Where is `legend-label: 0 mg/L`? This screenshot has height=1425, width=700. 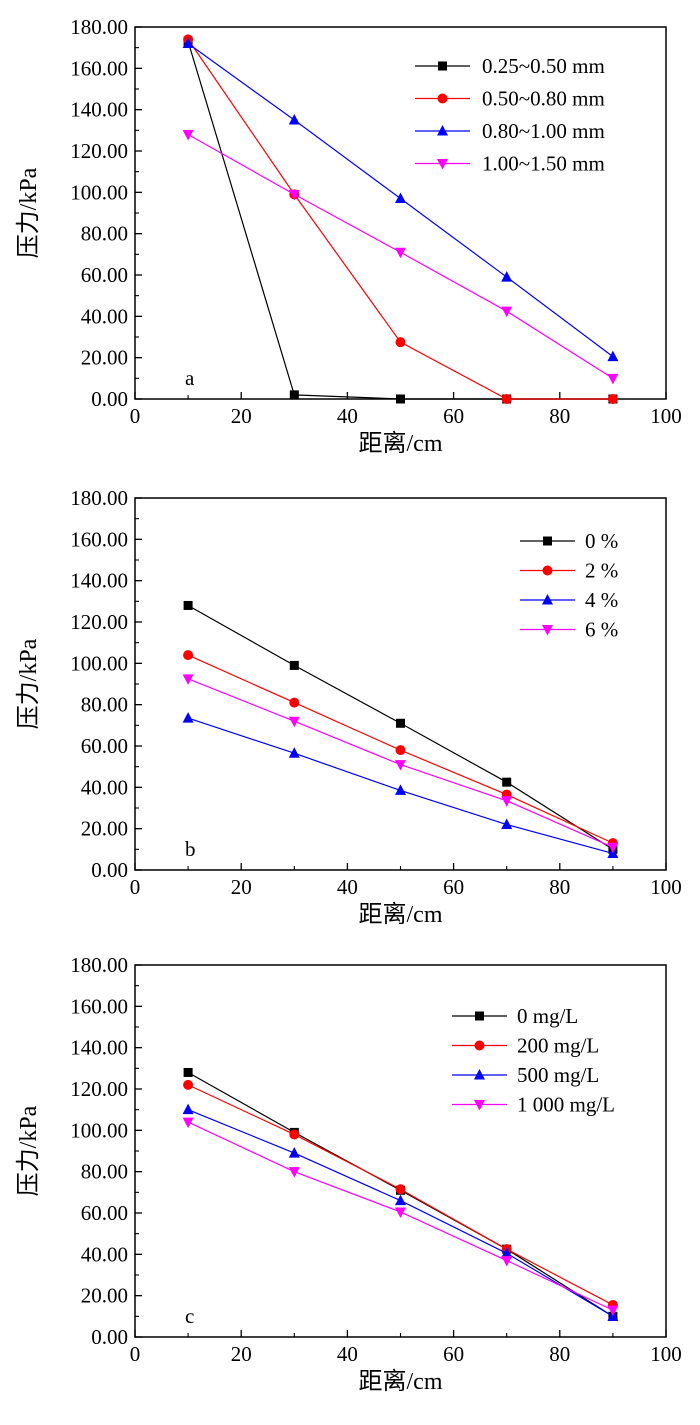
legend-label: 0 mg/L is located at coordinates (547, 1016).